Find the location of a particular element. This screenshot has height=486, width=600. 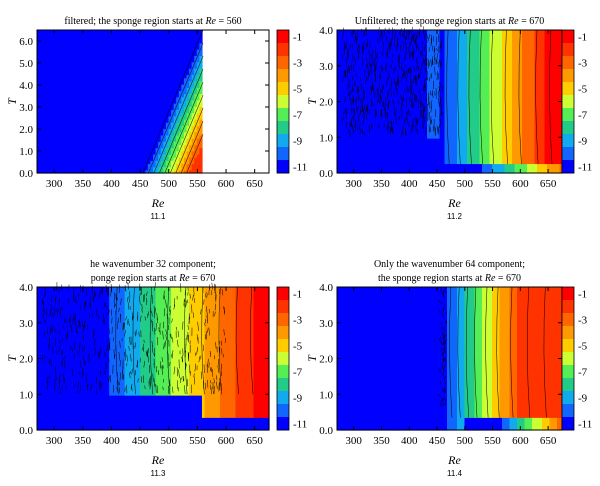

colorbar-tick-label: -1 is located at coordinates (297, 38).